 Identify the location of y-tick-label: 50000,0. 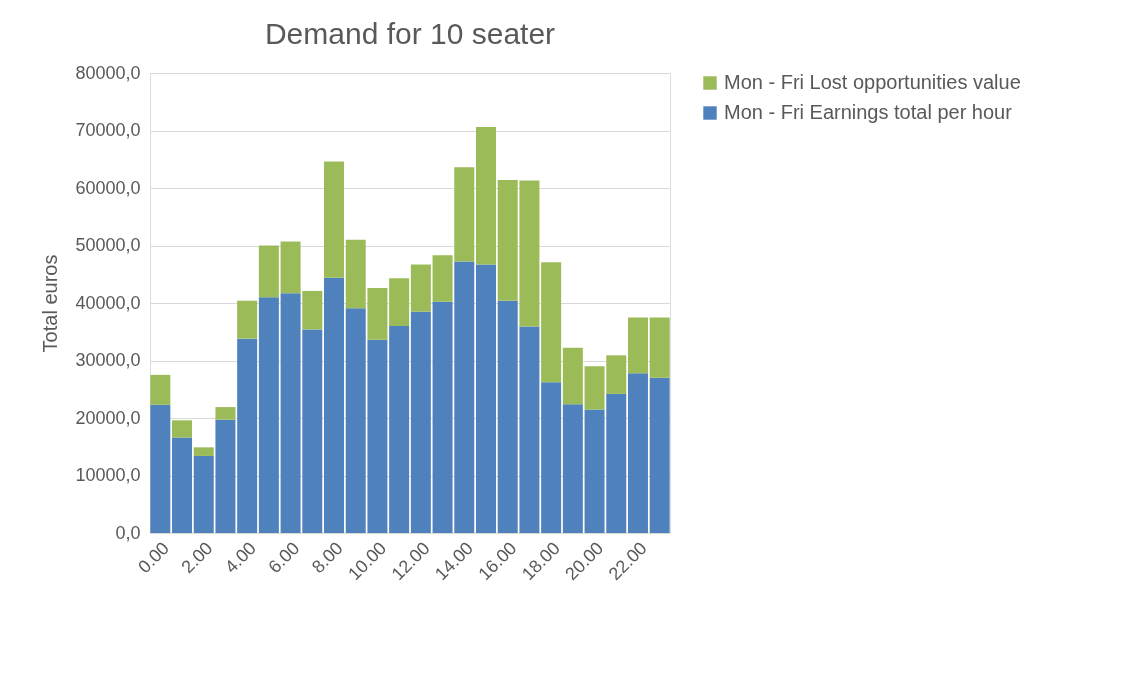
(108, 245).